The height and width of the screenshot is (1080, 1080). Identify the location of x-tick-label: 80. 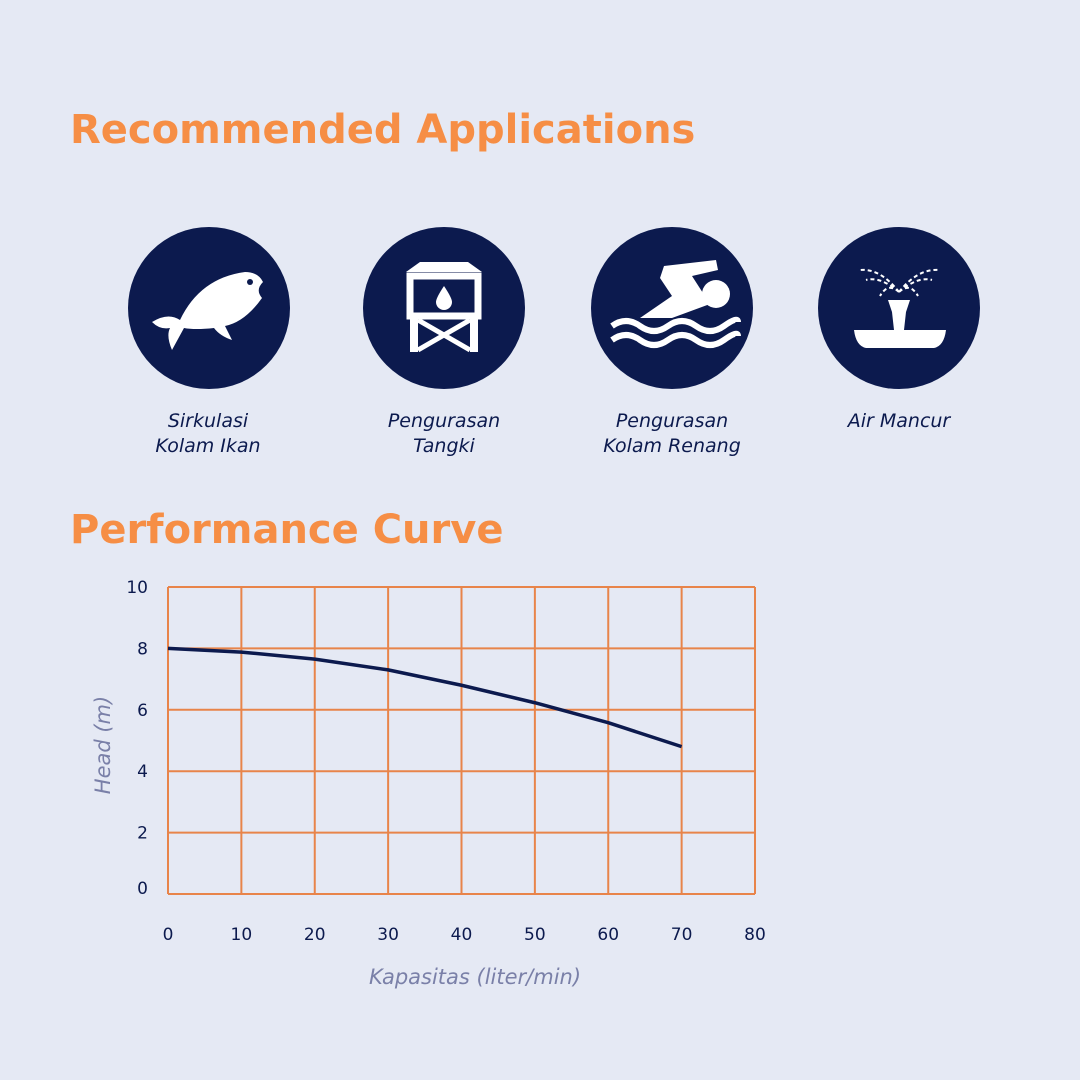
(755, 935).